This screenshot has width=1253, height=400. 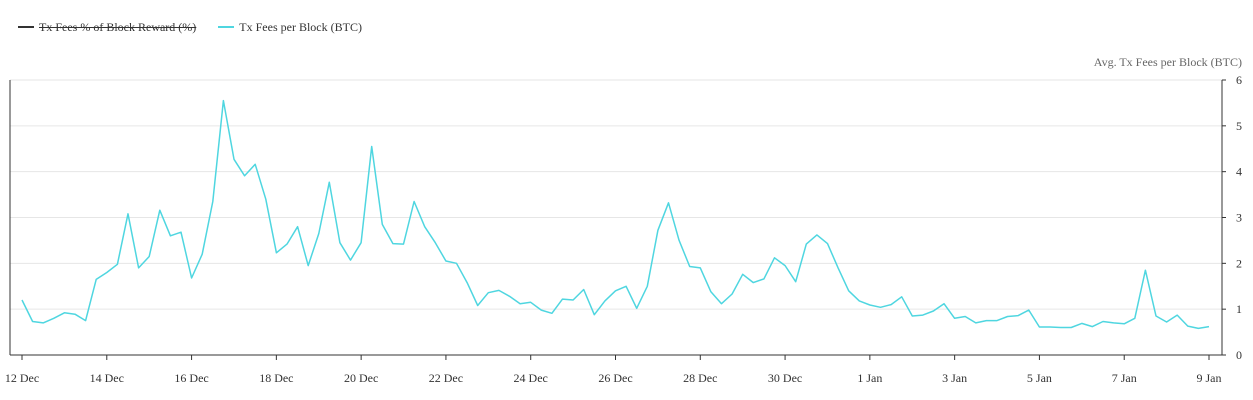 I want to click on x-tick-label-4: 20 Dec, so click(x=361, y=378).